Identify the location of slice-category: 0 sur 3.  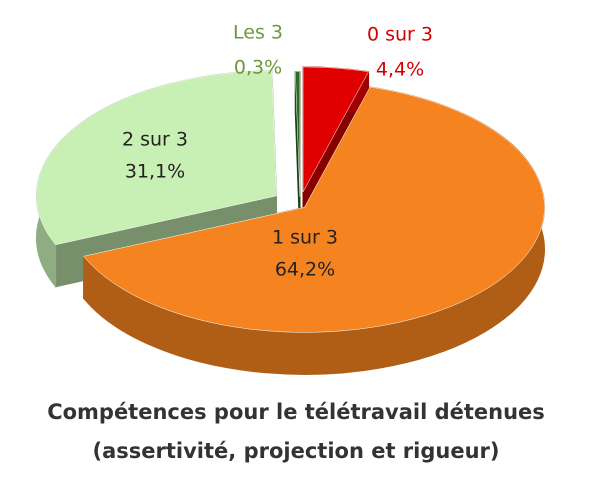
(400, 35).